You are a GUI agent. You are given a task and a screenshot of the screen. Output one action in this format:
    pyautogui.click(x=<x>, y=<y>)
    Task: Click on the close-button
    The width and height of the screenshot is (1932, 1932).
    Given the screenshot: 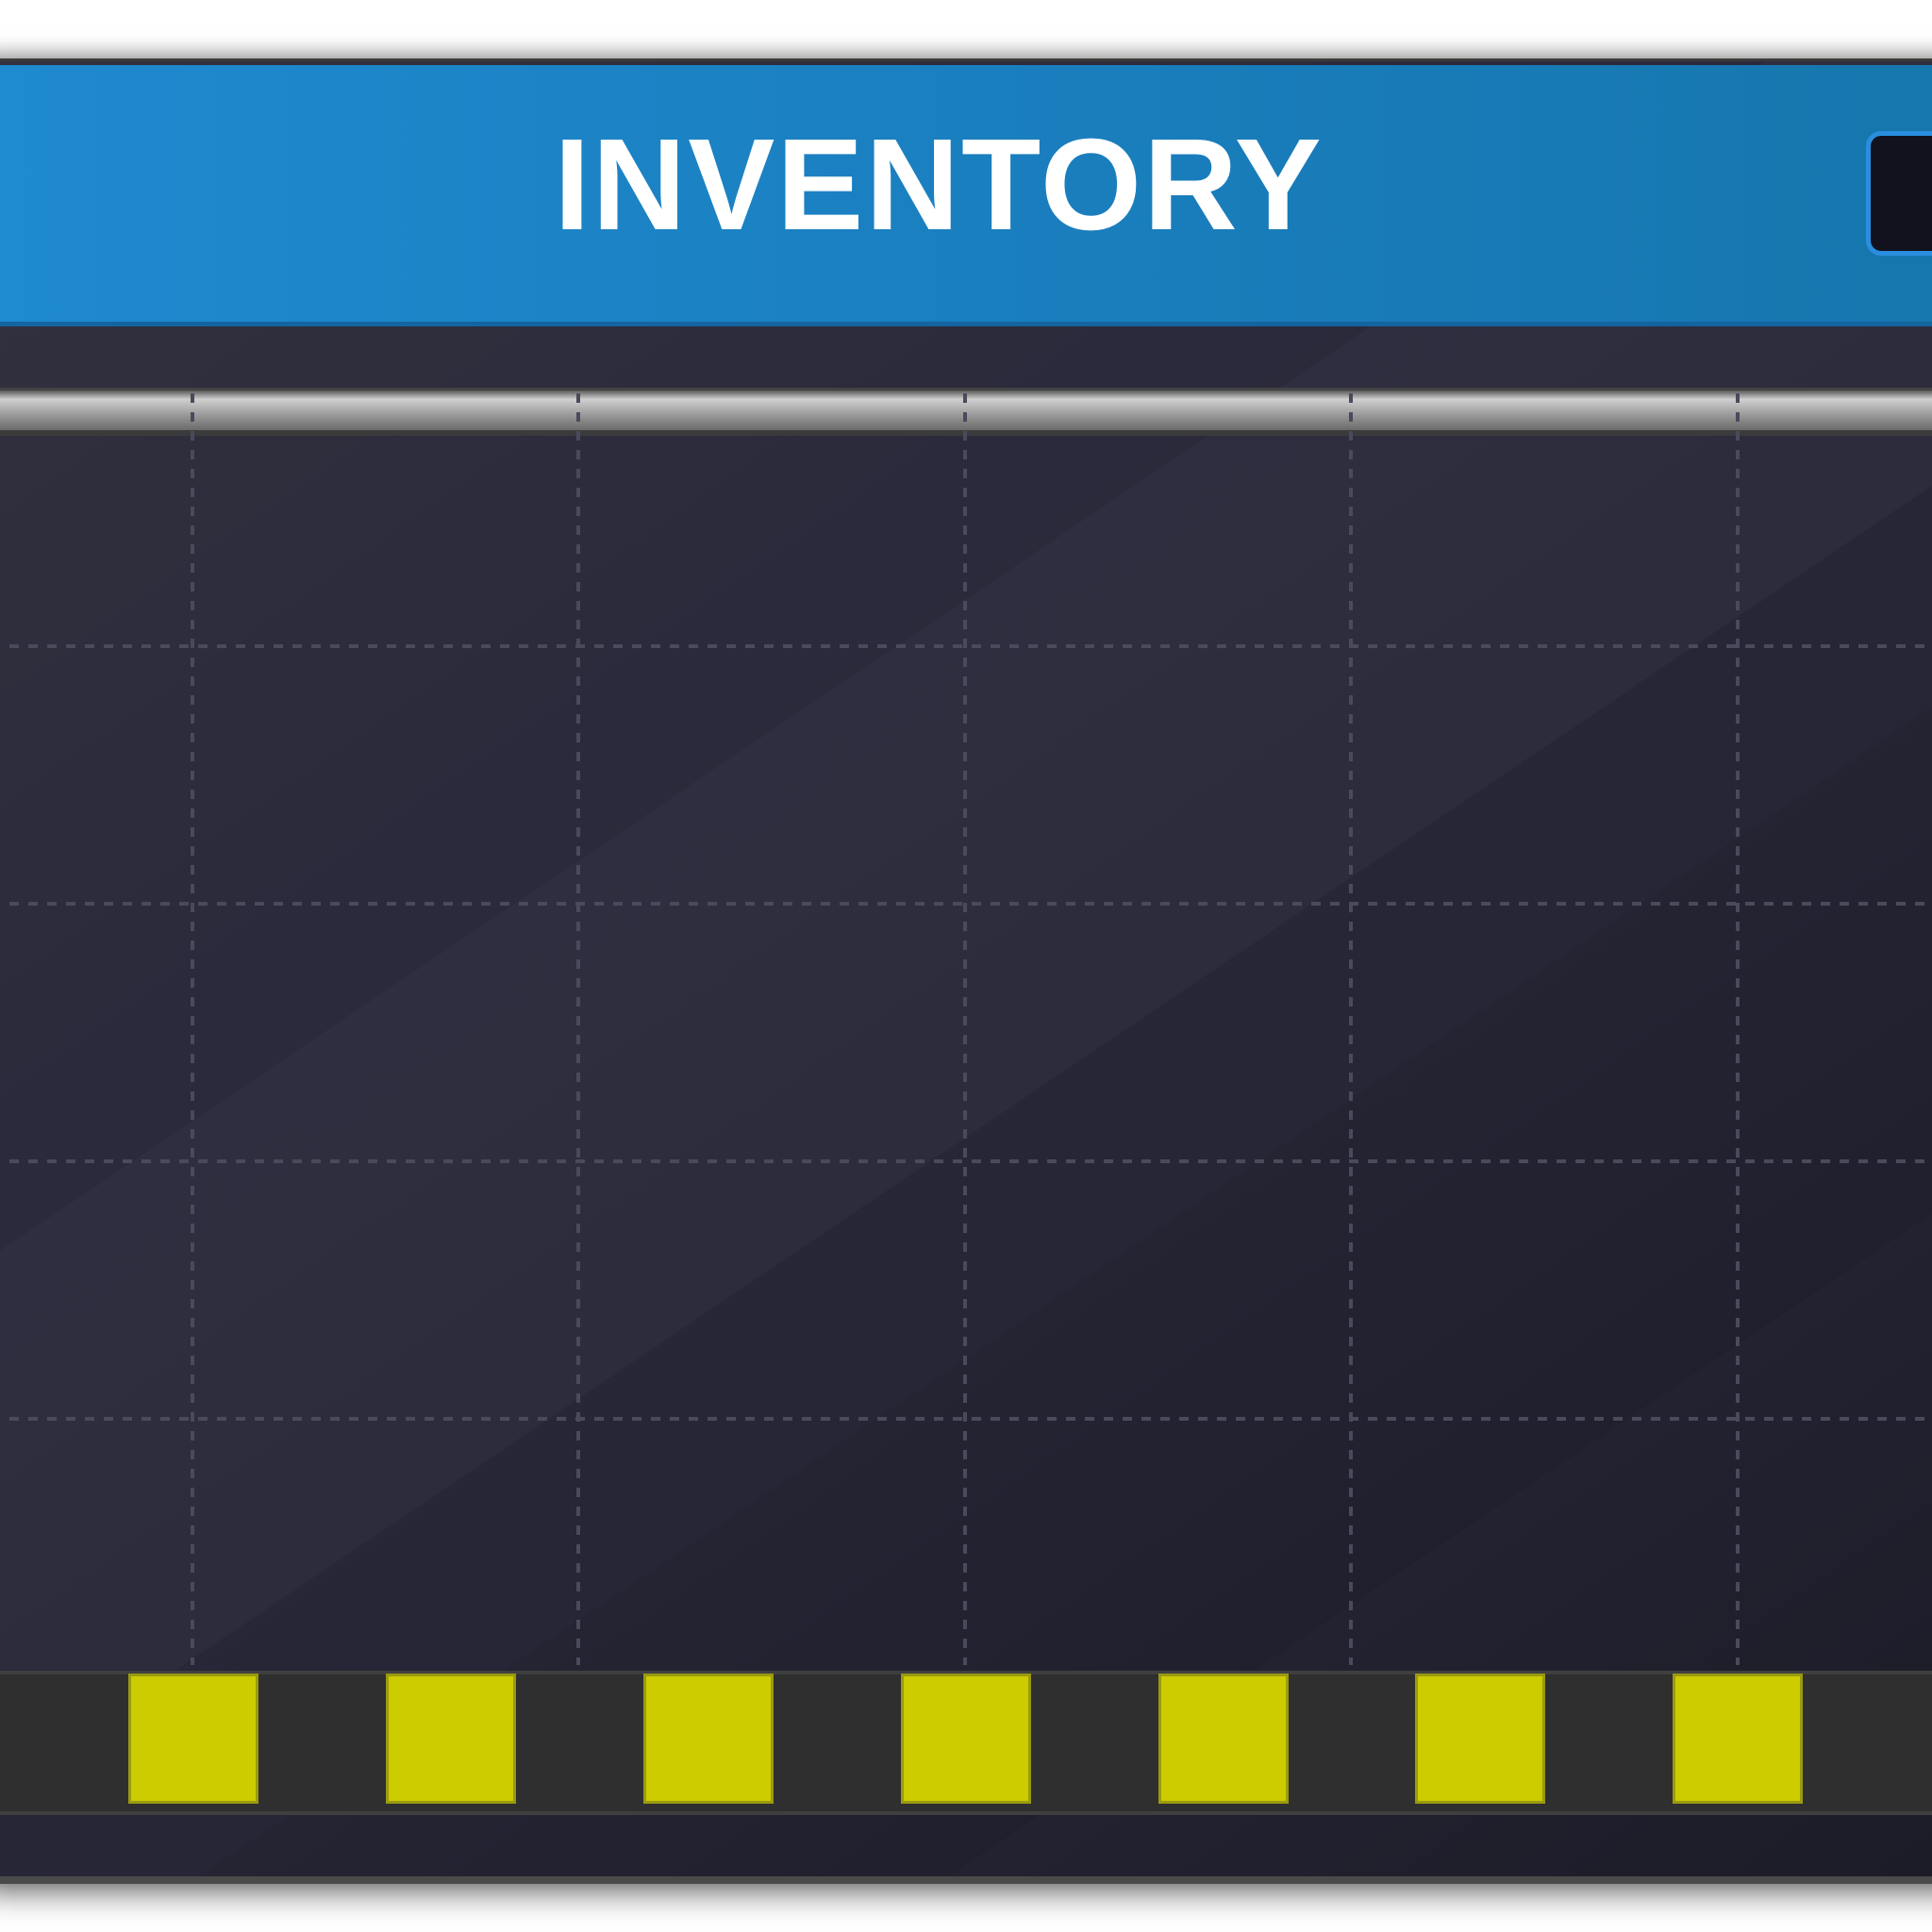 What is the action you would take?
    pyautogui.click(x=1899, y=194)
    